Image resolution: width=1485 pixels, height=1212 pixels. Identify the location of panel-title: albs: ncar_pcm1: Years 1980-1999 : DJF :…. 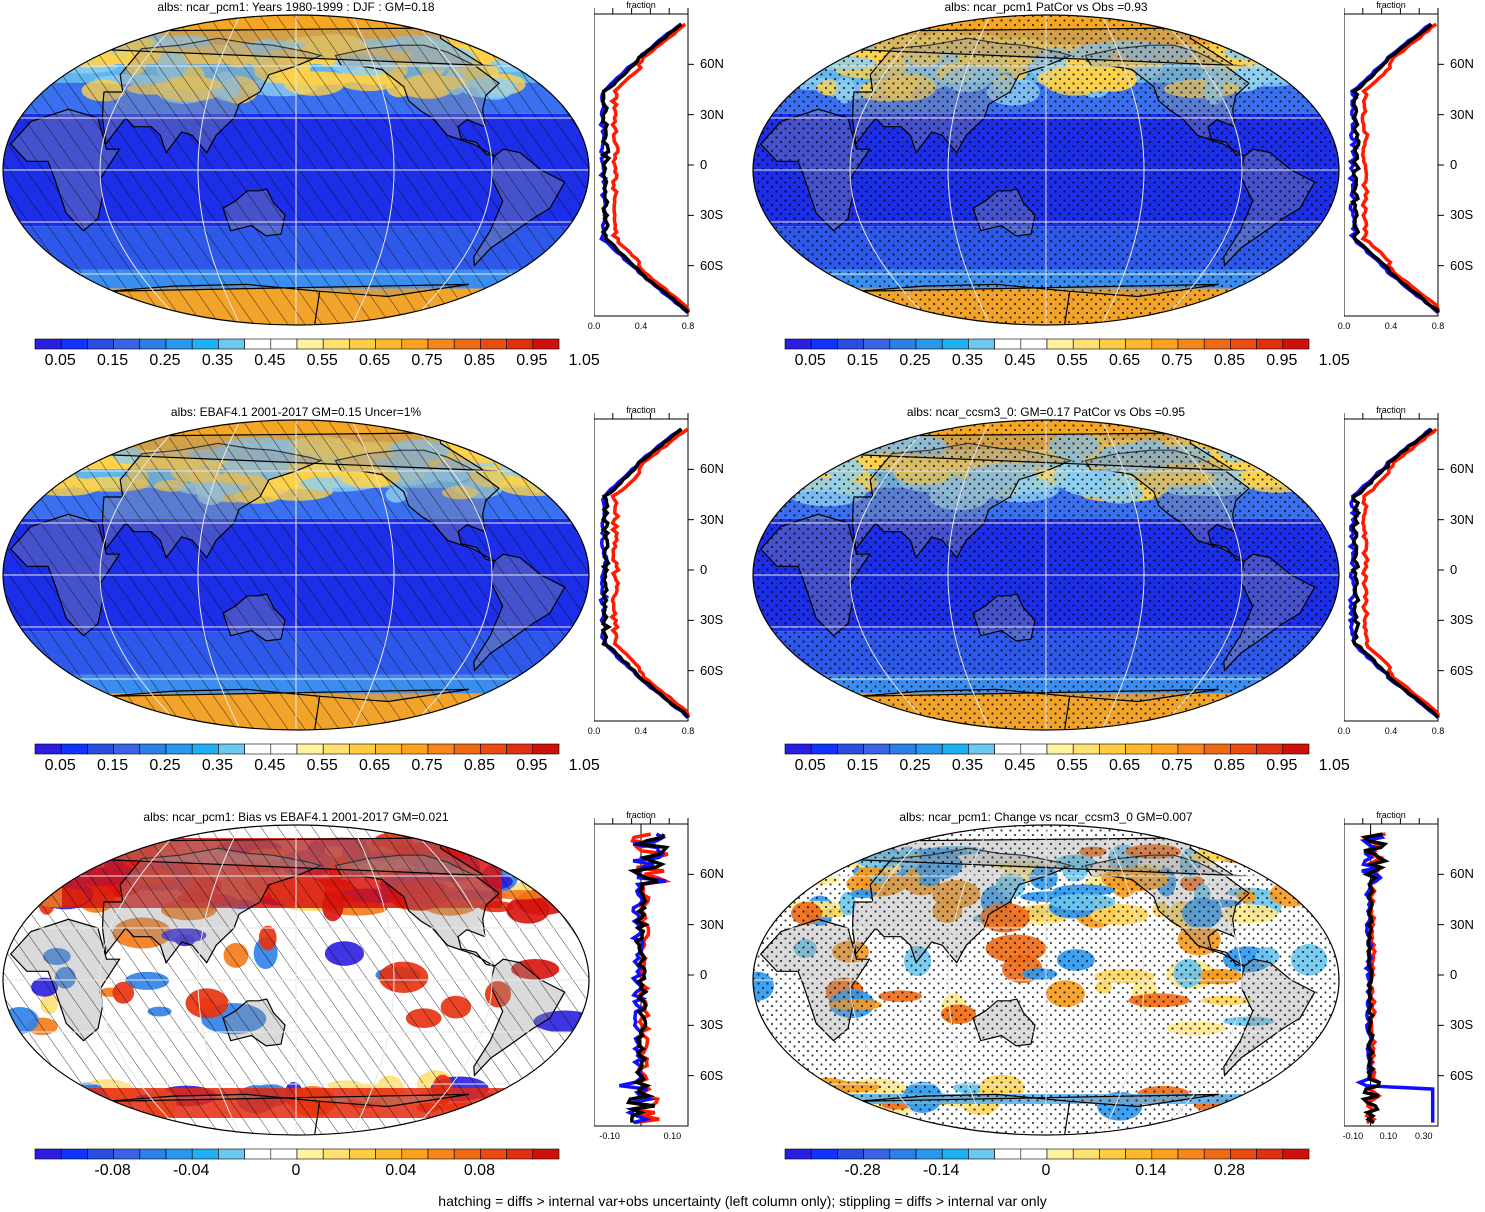
(296, 7).